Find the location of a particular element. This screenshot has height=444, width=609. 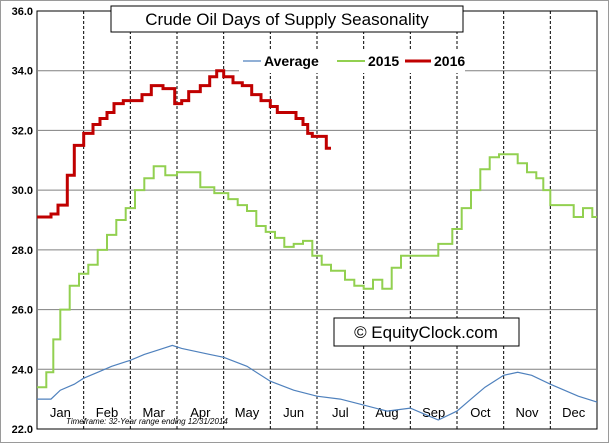

watermark-text: © EquityClock.com is located at coordinates (426, 332).